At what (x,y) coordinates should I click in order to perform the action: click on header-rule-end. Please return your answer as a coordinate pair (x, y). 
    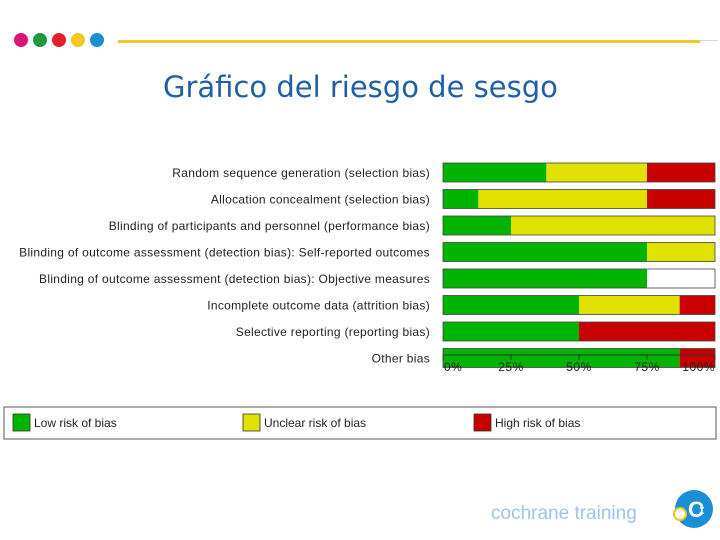
    Looking at the image, I should click on (709, 40).